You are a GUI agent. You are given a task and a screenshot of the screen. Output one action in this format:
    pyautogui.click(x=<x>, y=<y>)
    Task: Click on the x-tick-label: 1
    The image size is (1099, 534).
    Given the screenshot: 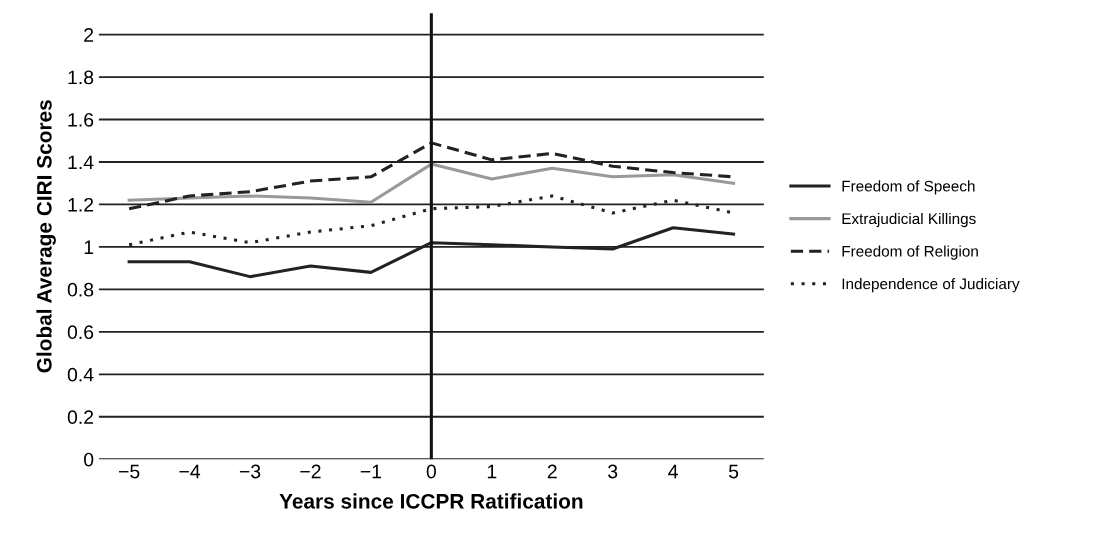 What is the action you would take?
    pyautogui.click(x=492, y=471)
    